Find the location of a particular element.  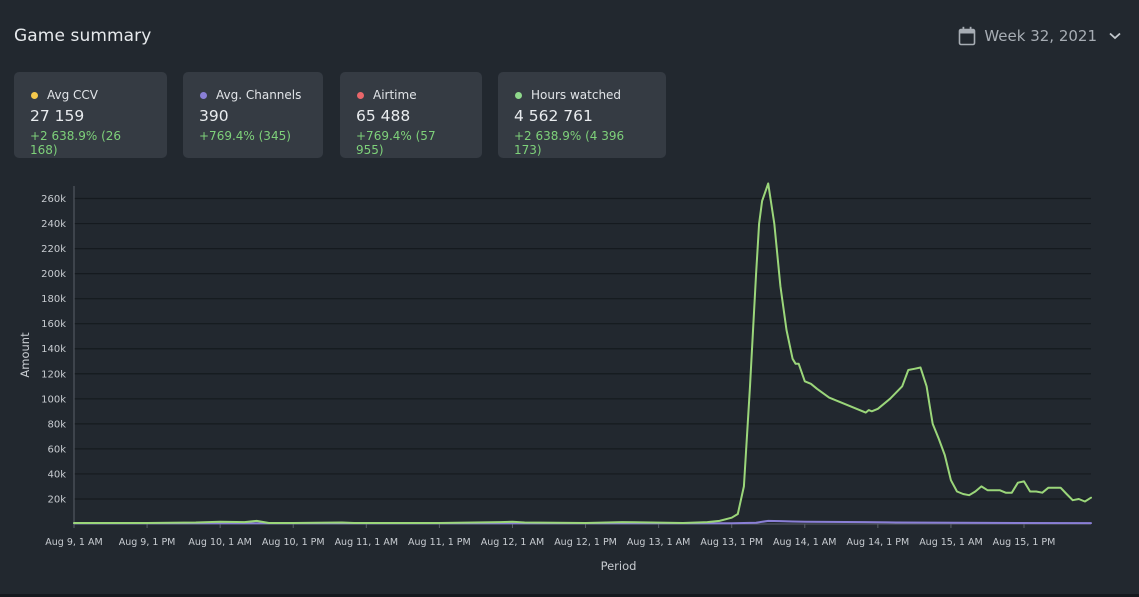

x-tick-label: Aug 15, 1 AM is located at coordinates (950, 542).